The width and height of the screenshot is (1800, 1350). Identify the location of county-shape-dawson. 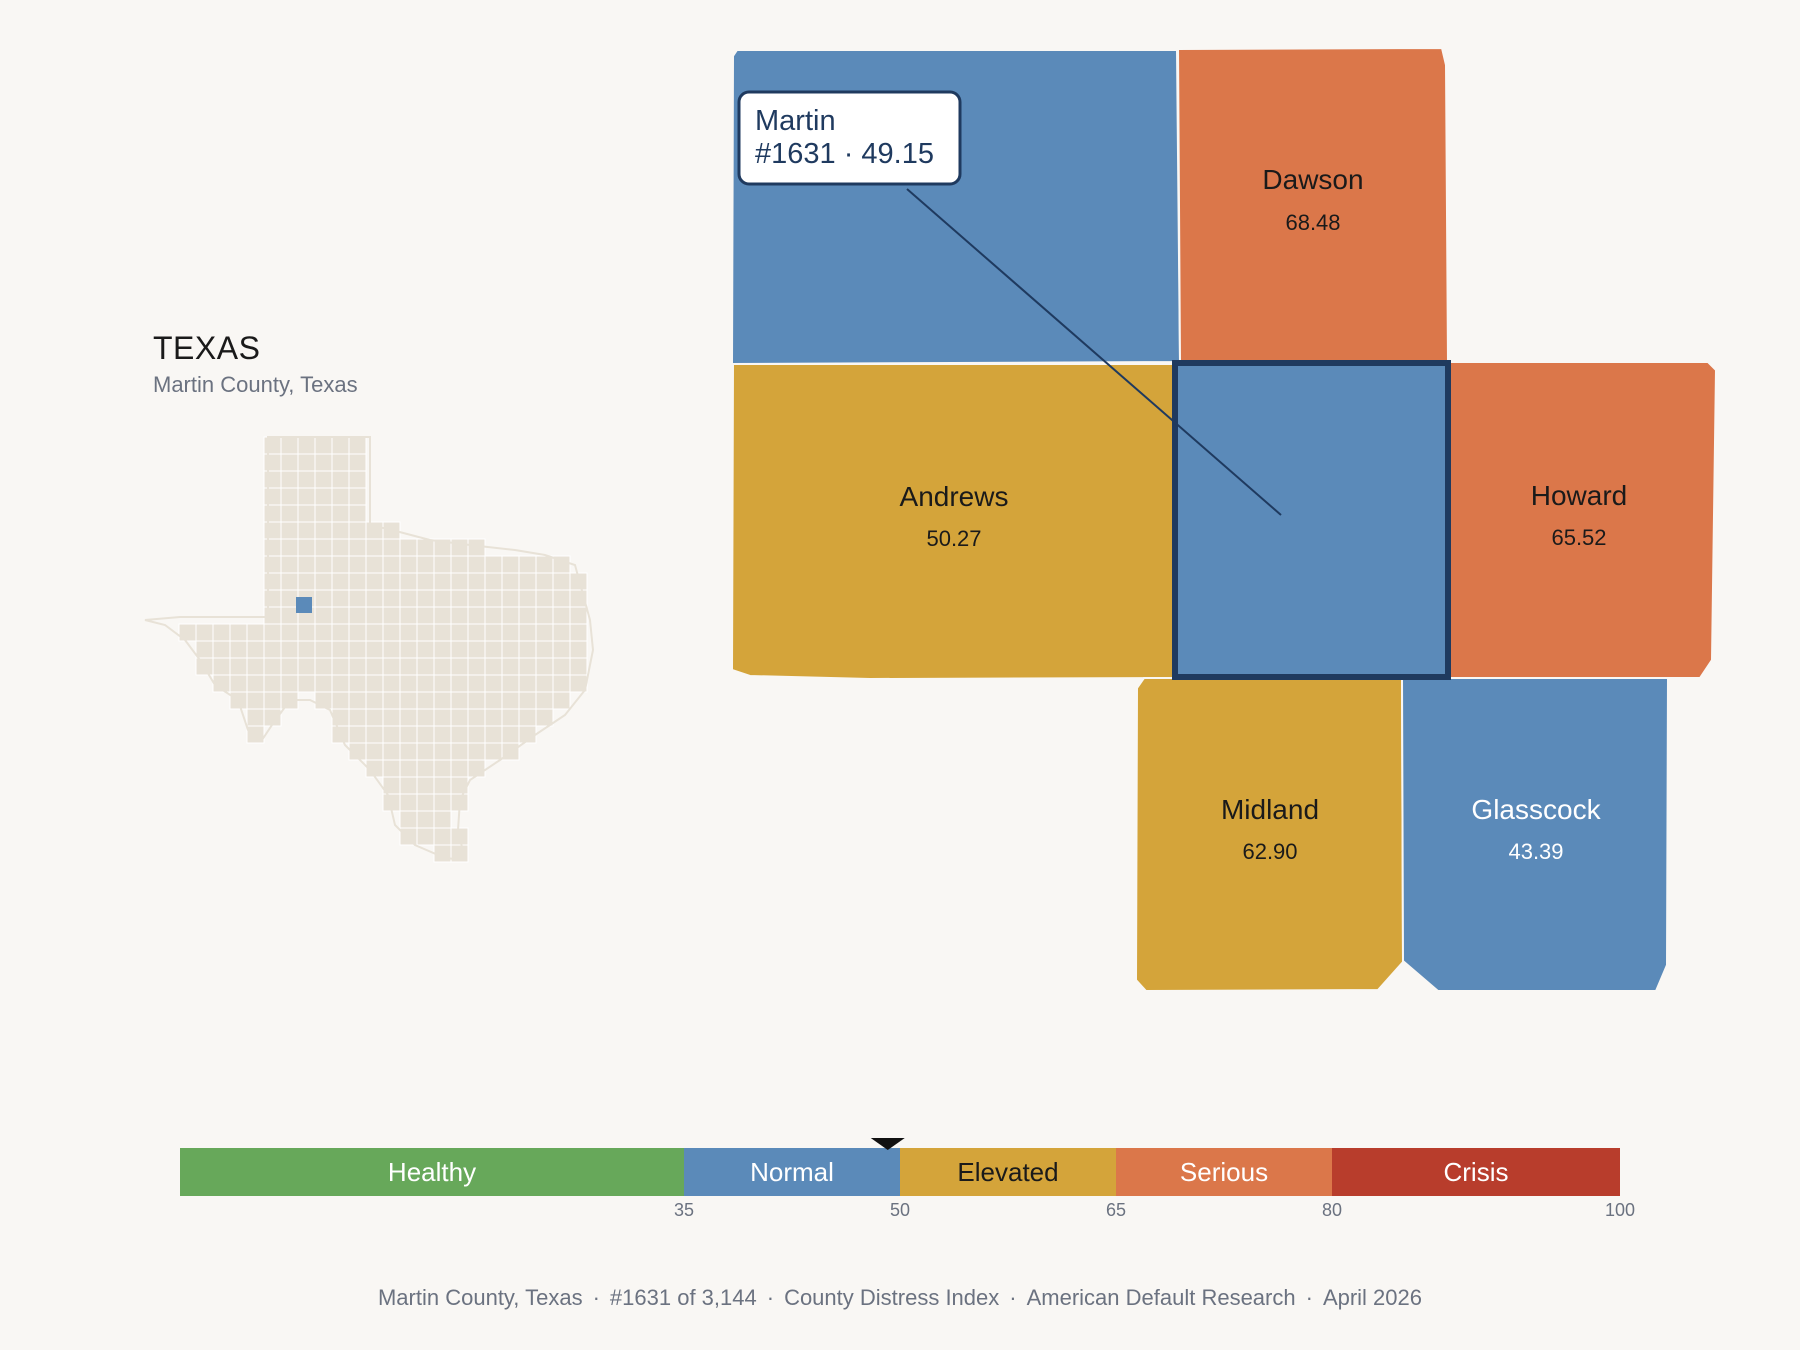
(1313, 204).